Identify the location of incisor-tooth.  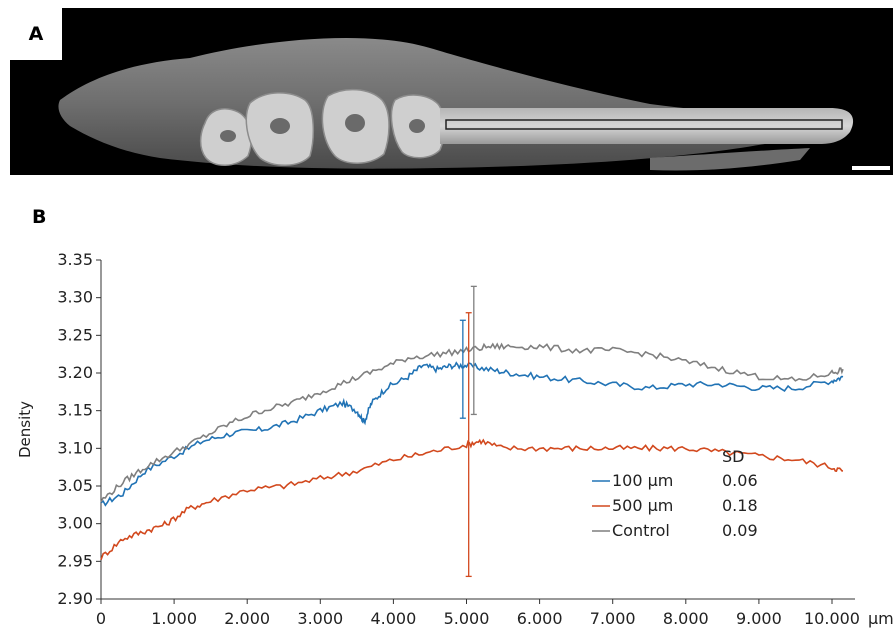
(647, 126).